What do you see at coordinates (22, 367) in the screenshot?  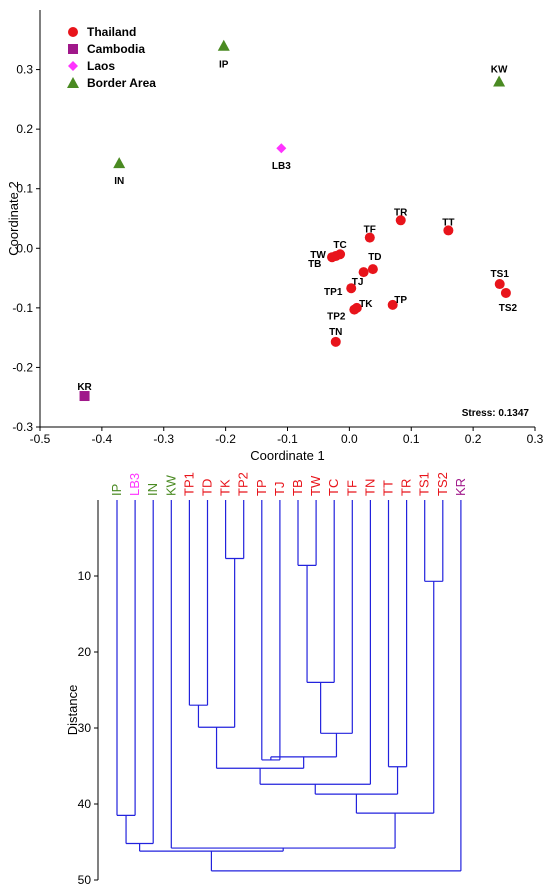 I see `y-tick-label: -0.2` at bounding box center [22, 367].